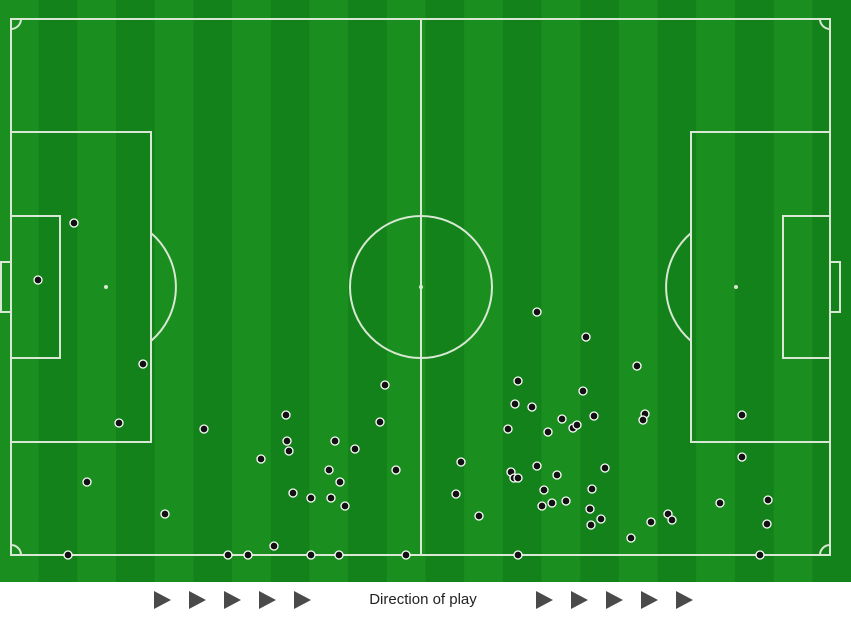 This screenshot has width=851, height=620. What do you see at coordinates (106, 287) in the screenshot?
I see `left-penalty-spot` at bounding box center [106, 287].